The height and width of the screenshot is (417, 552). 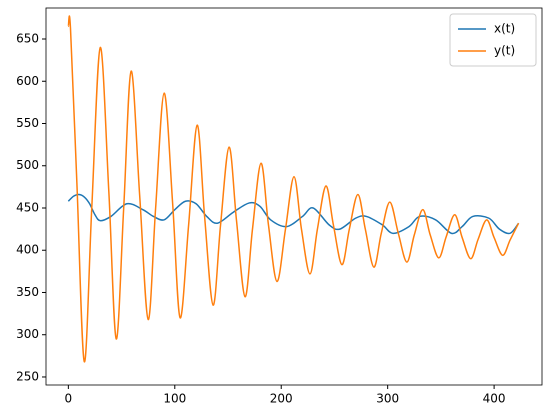 What do you see at coordinates (27, 81) in the screenshot?
I see `y-tick-label: 600` at bounding box center [27, 81].